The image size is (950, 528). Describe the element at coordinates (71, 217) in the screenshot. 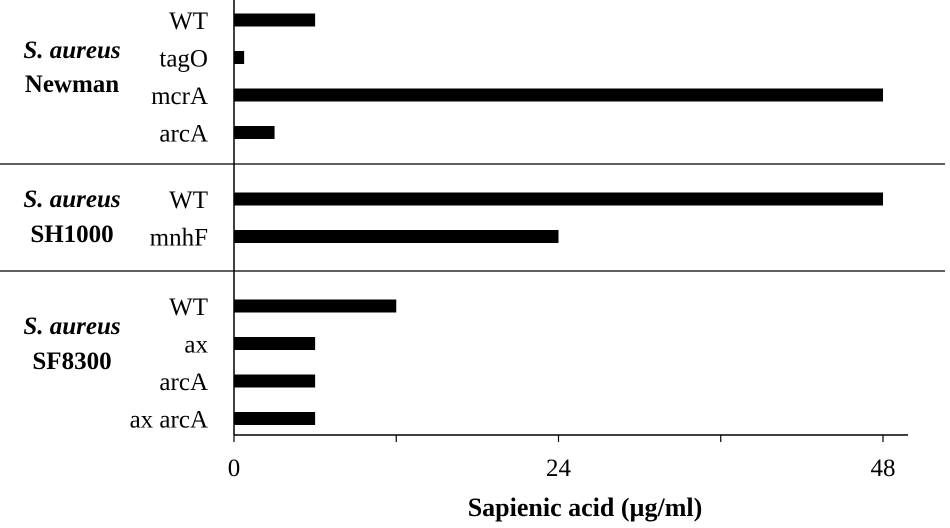

I see `group-label-sh1000: S. aureus SH1000` at that location.